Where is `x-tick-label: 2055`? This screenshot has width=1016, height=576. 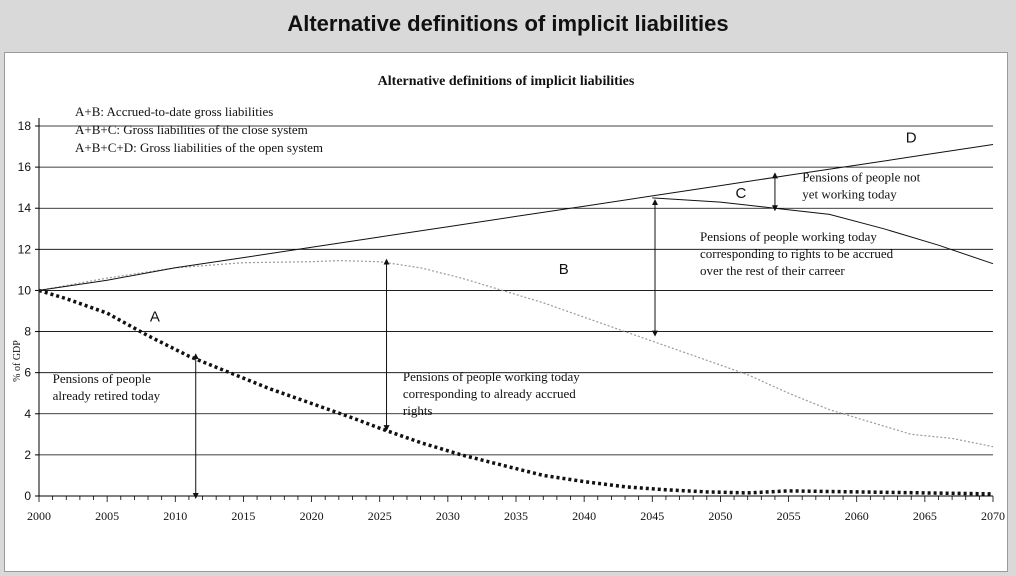 x-tick-label: 2055 is located at coordinates (789, 516).